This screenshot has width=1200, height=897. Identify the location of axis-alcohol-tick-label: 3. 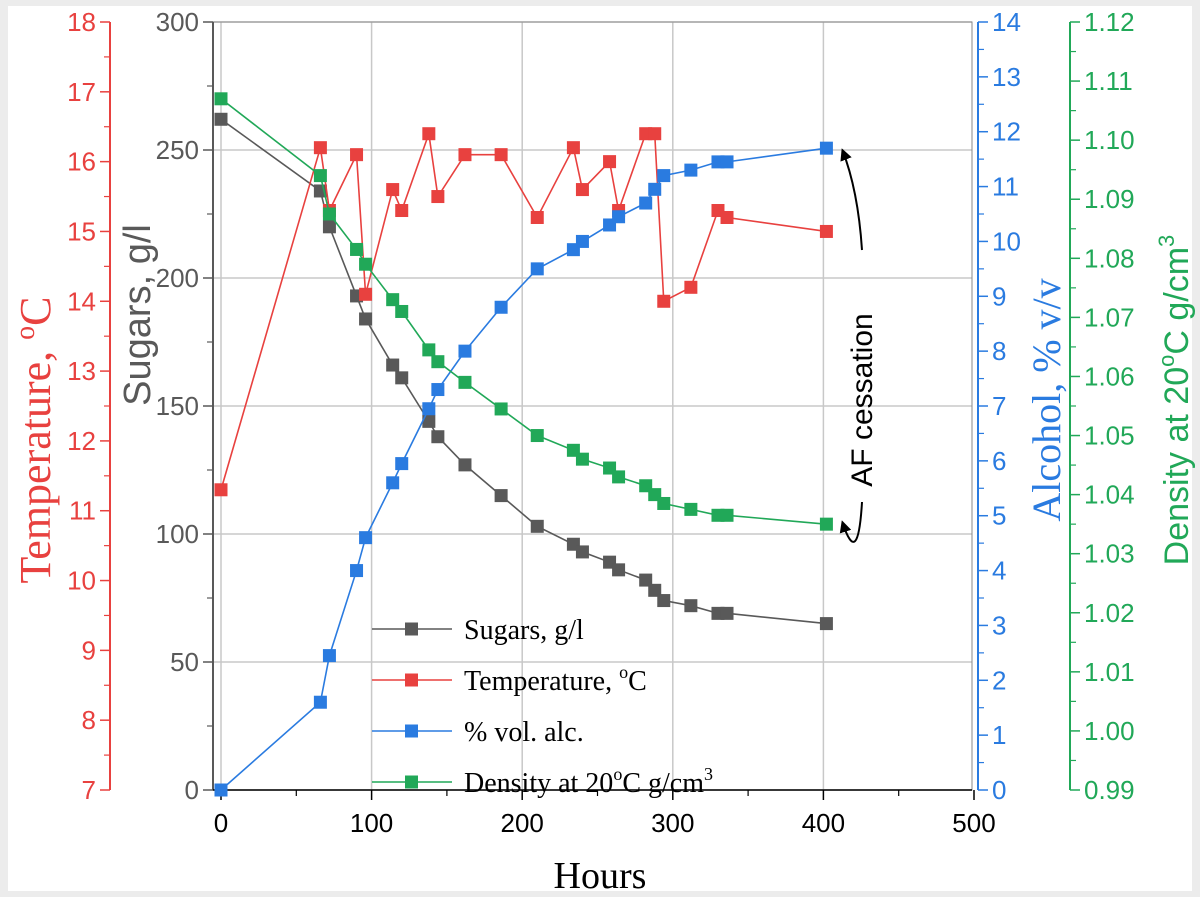
(999, 625).